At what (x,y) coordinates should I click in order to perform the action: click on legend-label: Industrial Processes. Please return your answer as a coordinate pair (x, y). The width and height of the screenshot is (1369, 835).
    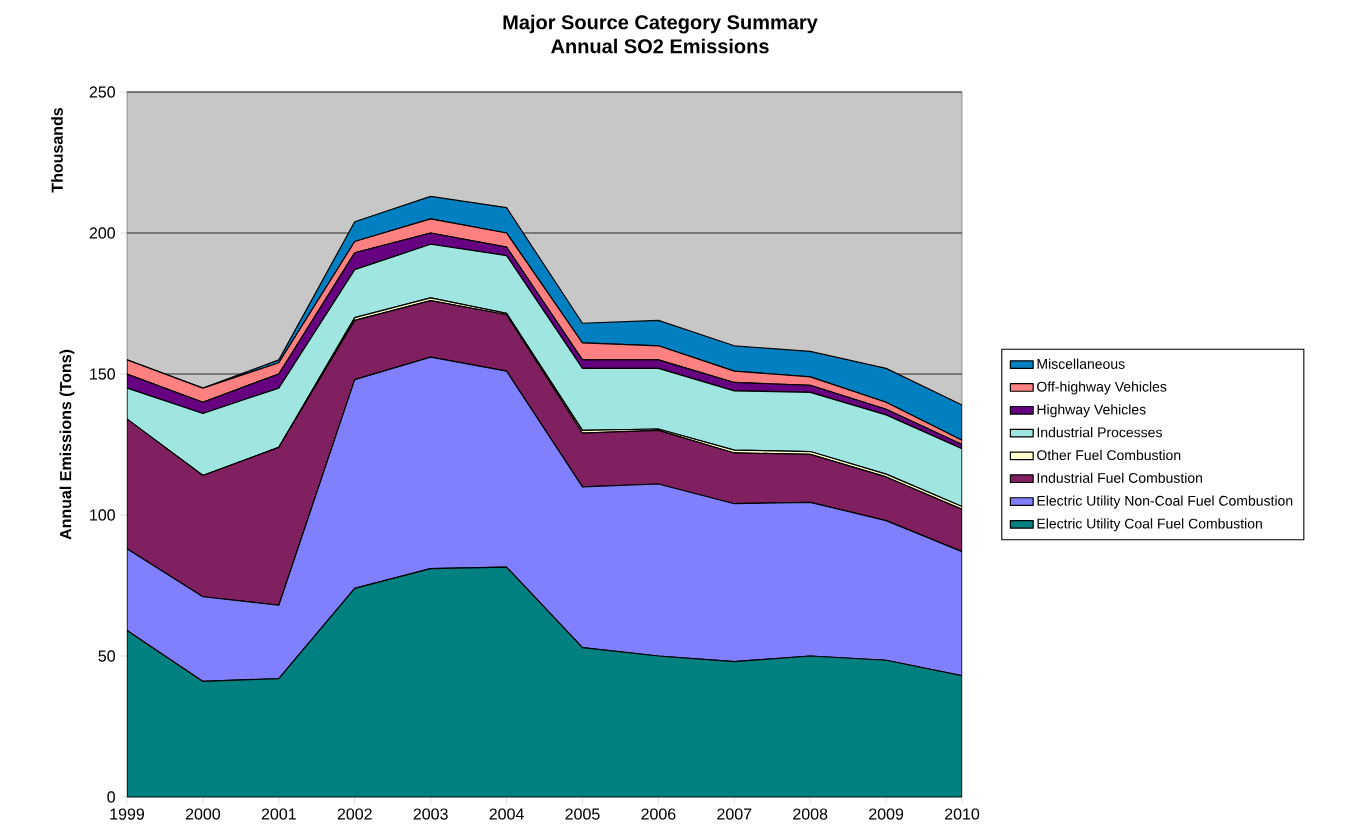
    Looking at the image, I should click on (1099, 432).